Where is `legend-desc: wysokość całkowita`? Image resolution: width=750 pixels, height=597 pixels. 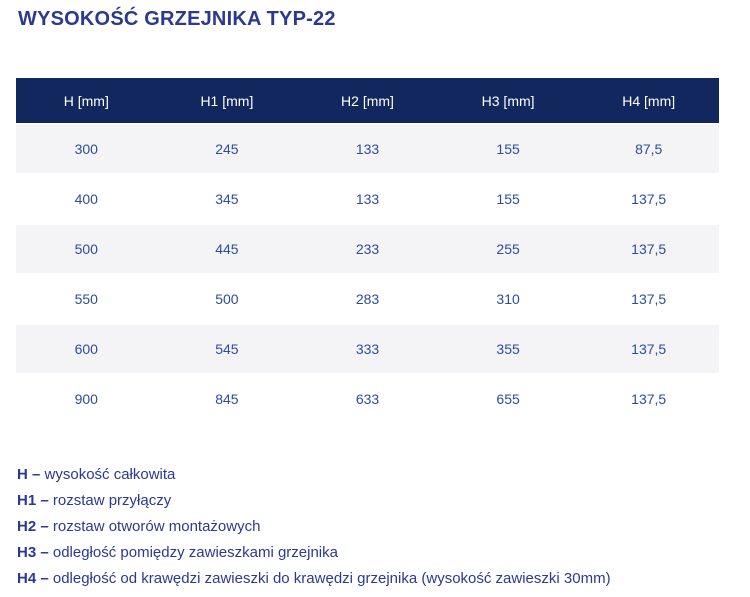 legend-desc: wysokość całkowita is located at coordinates (110, 474).